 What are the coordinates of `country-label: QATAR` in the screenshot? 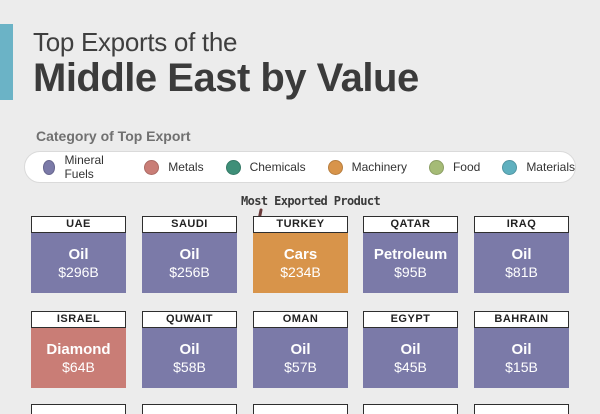 It's located at (410, 224).